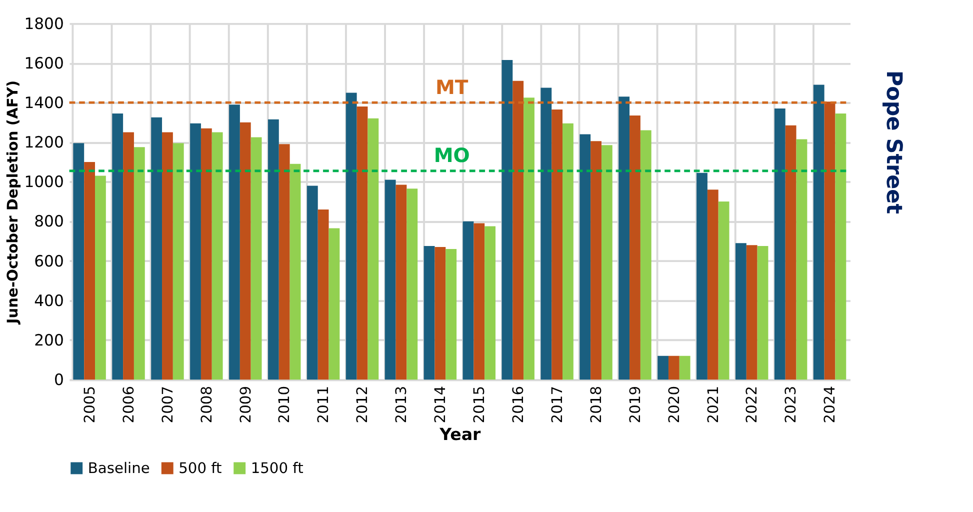  I want to click on text: Pope Street, so click(893, 142).